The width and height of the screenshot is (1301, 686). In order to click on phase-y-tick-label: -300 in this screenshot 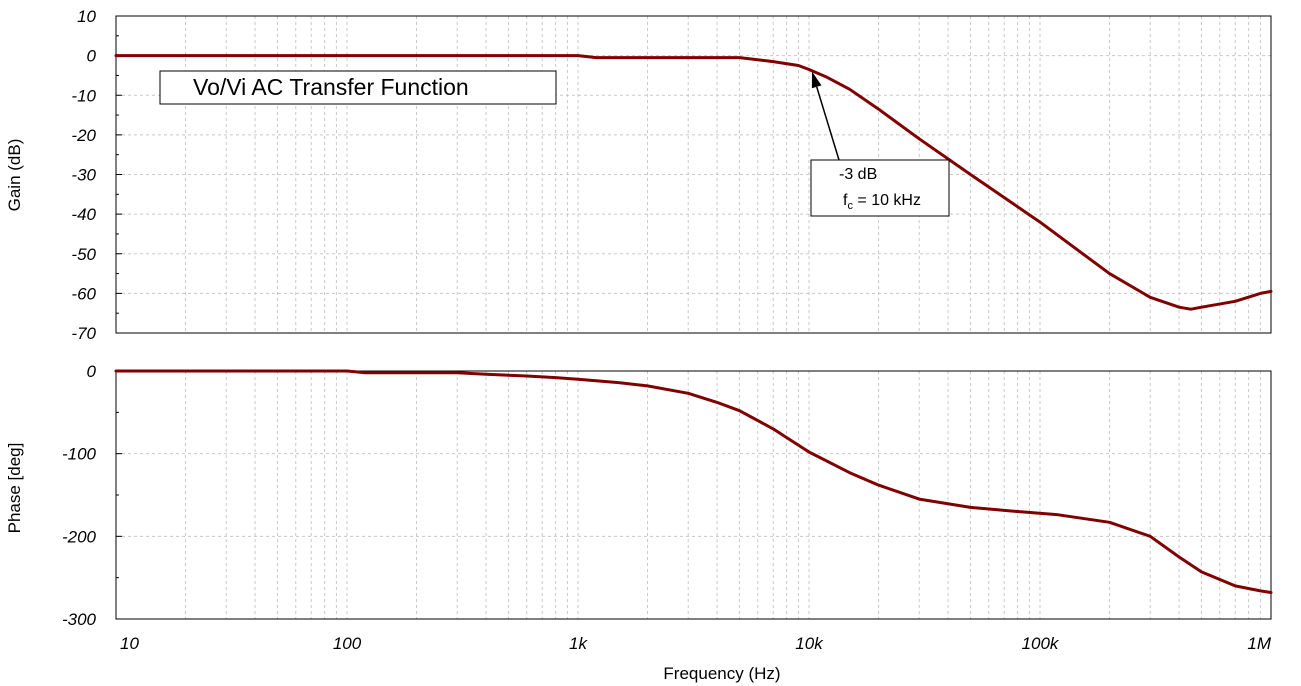, I will do `click(79, 619)`.